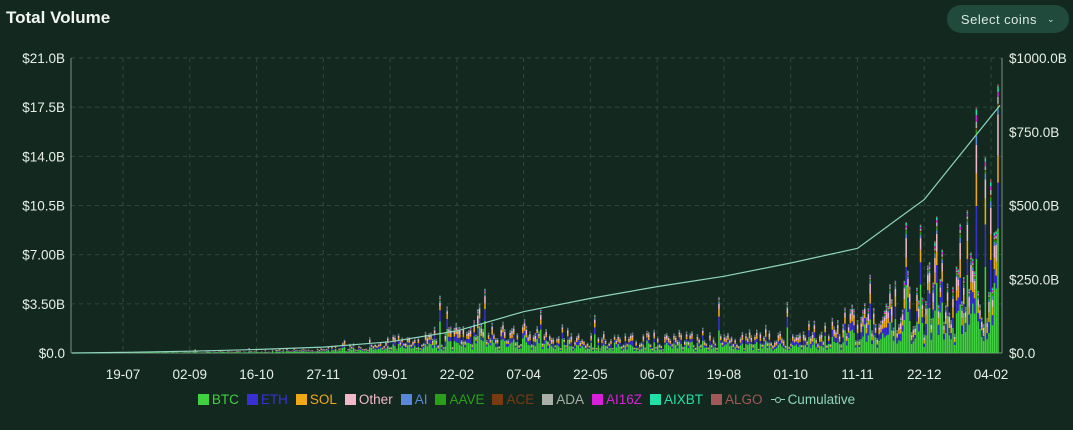 This screenshot has width=1073, height=430. I want to click on legend-item-ai: AI, so click(413, 399).